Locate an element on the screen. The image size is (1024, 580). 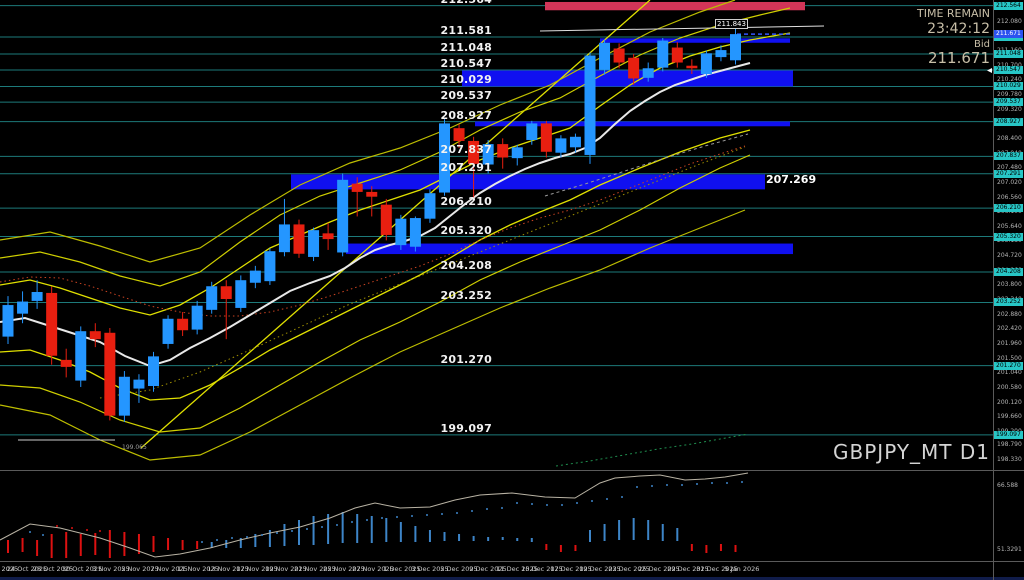
axis-price-chip: 210.029 is located at coordinates (1008, 86).